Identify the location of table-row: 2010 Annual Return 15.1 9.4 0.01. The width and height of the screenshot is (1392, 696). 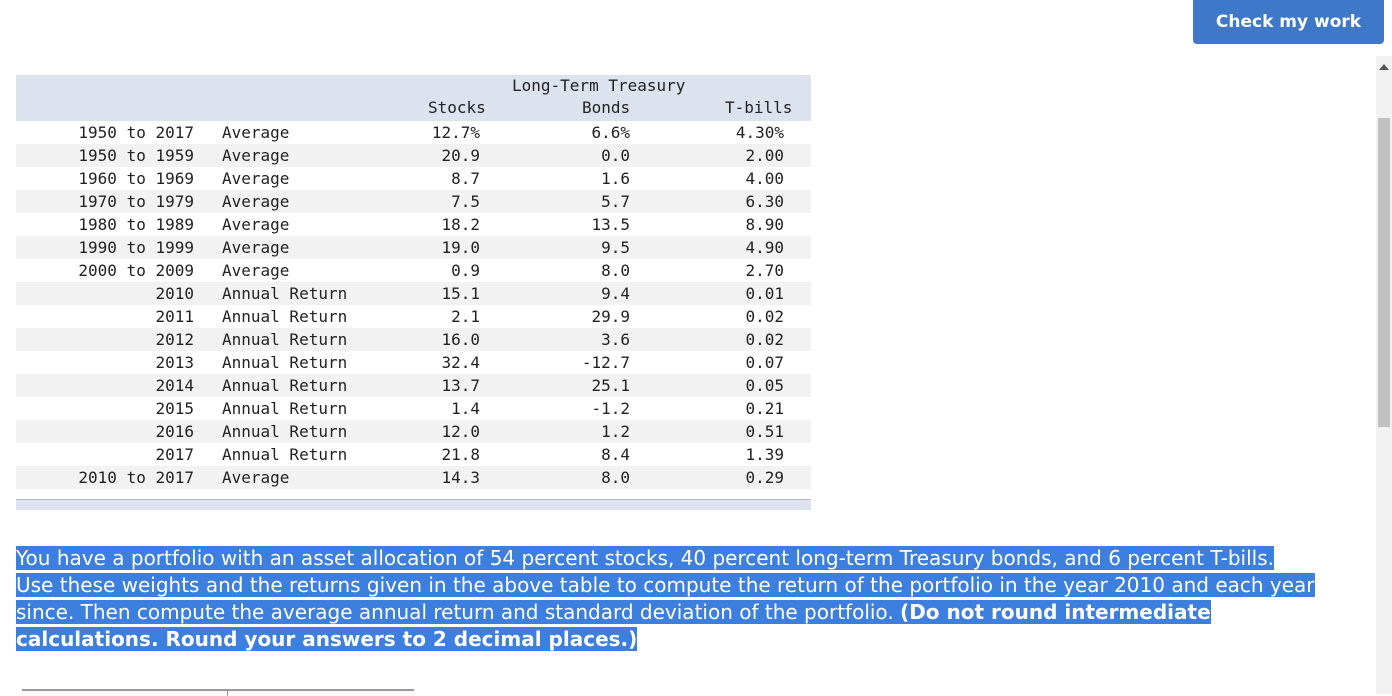
(413, 293).